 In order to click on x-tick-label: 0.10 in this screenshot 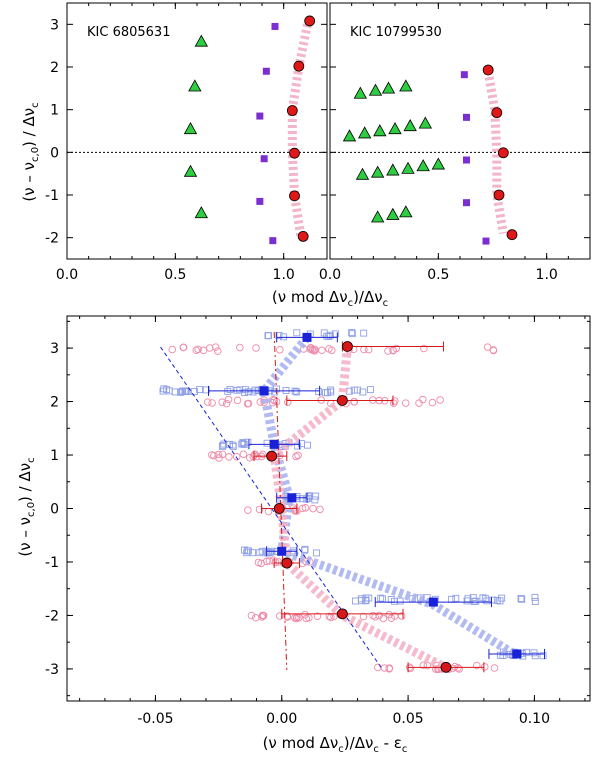, I will do `click(534, 719)`.